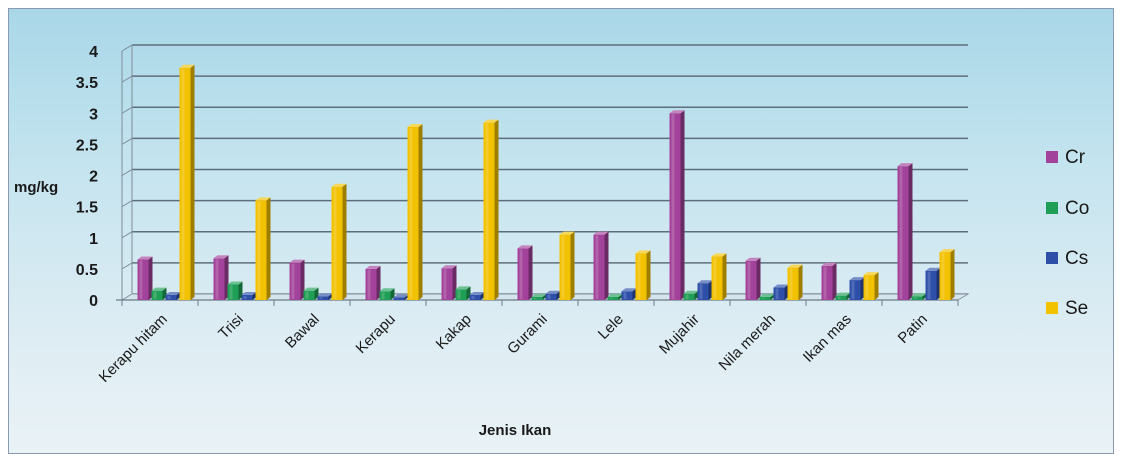 This screenshot has height=461, width=1123. What do you see at coordinates (611, 327) in the screenshot?
I see `x-tick-label: Lele` at bounding box center [611, 327].